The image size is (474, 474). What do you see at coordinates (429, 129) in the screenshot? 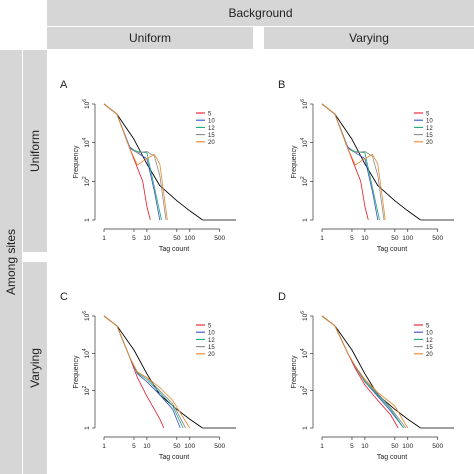
I see `legend-label-b-12: 12` at bounding box center [429, 129].